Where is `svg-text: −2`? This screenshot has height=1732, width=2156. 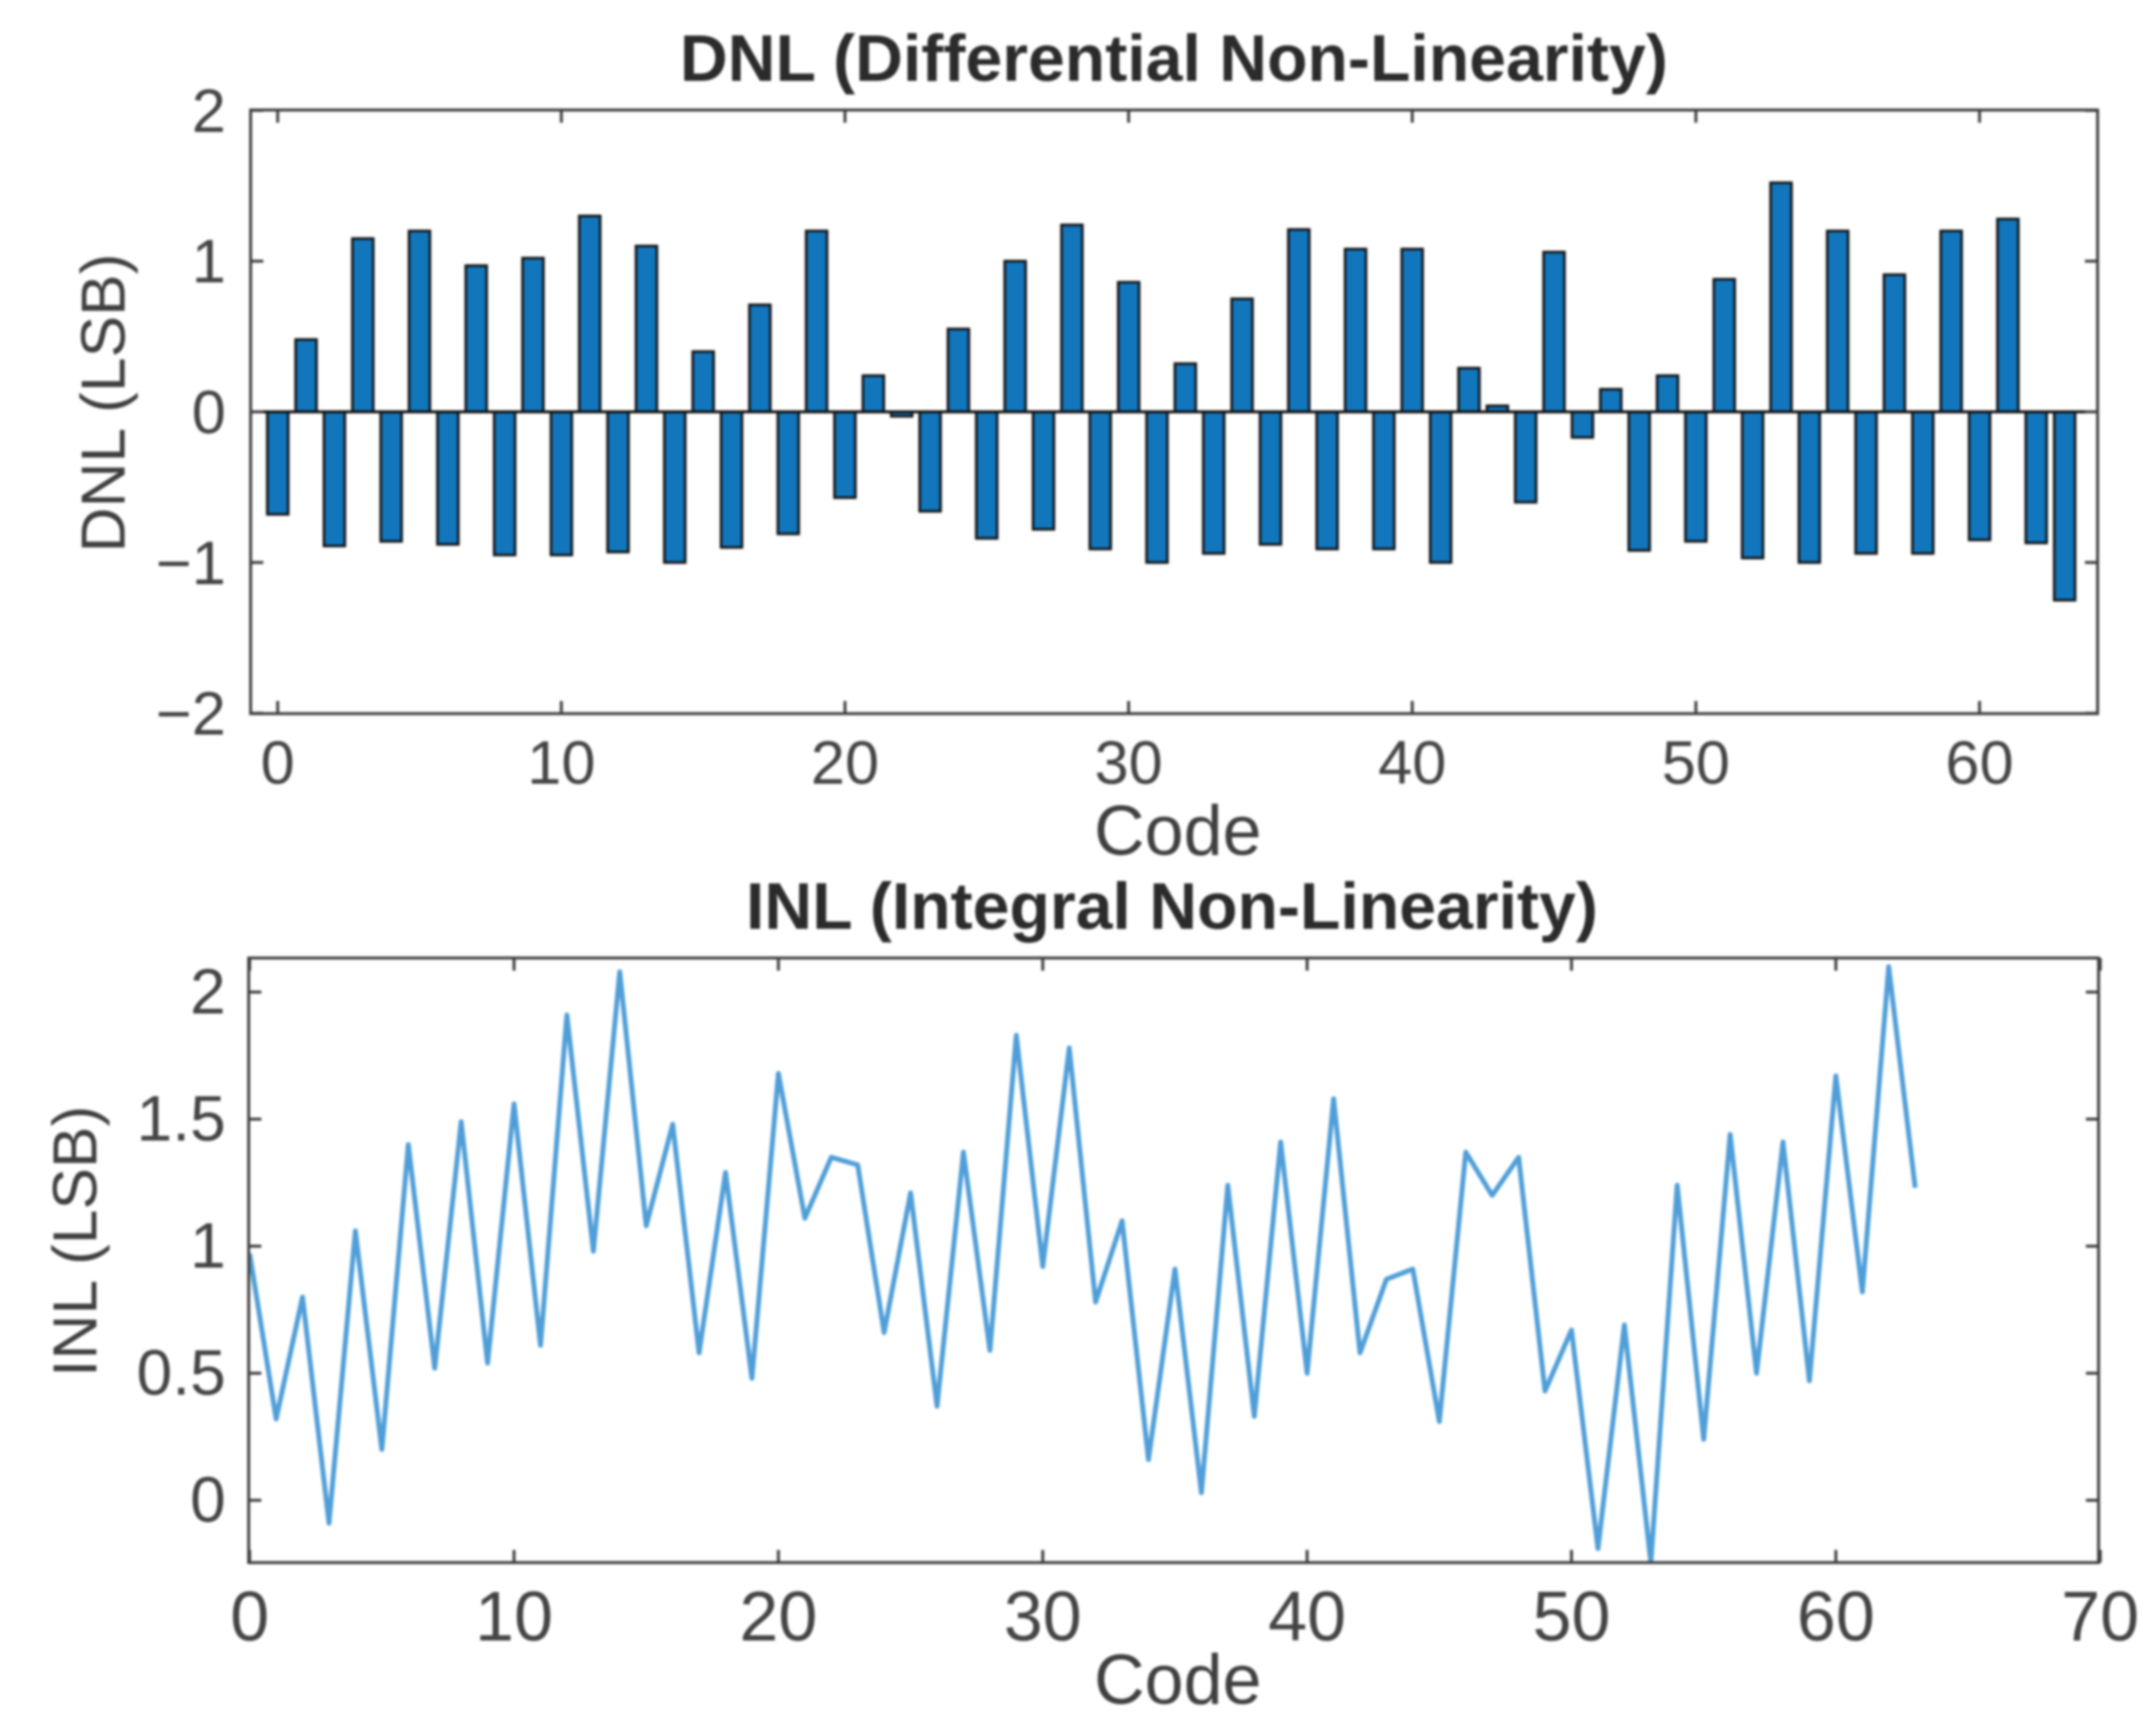
svg-text: −2 is located at coordinates (191, 715).